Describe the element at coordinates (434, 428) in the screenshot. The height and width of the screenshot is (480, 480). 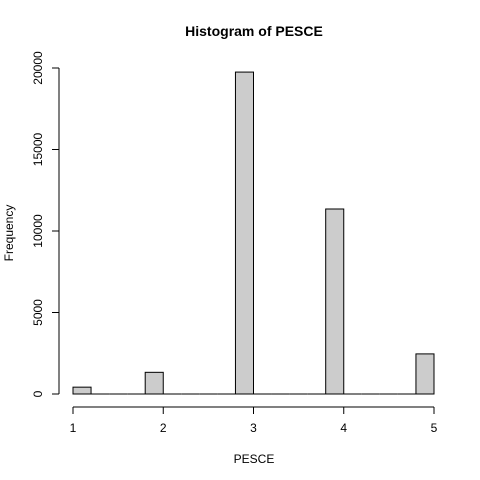
I see `x-tick-label-4: 5` at that location.